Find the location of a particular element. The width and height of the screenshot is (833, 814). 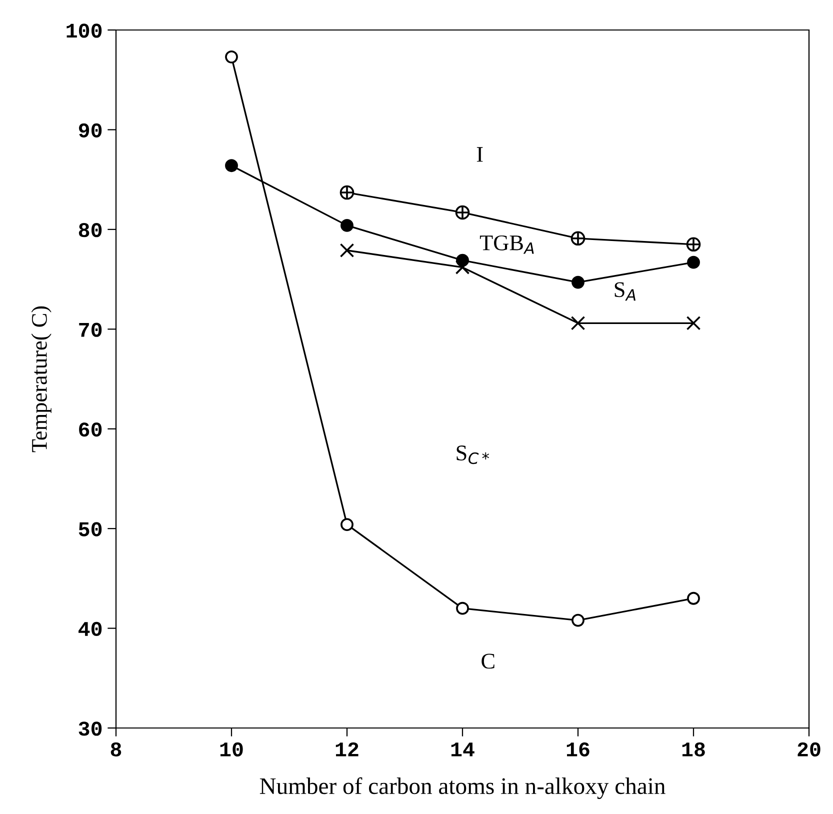

y-tick-label: 80 is located at coordinates (90, 230).